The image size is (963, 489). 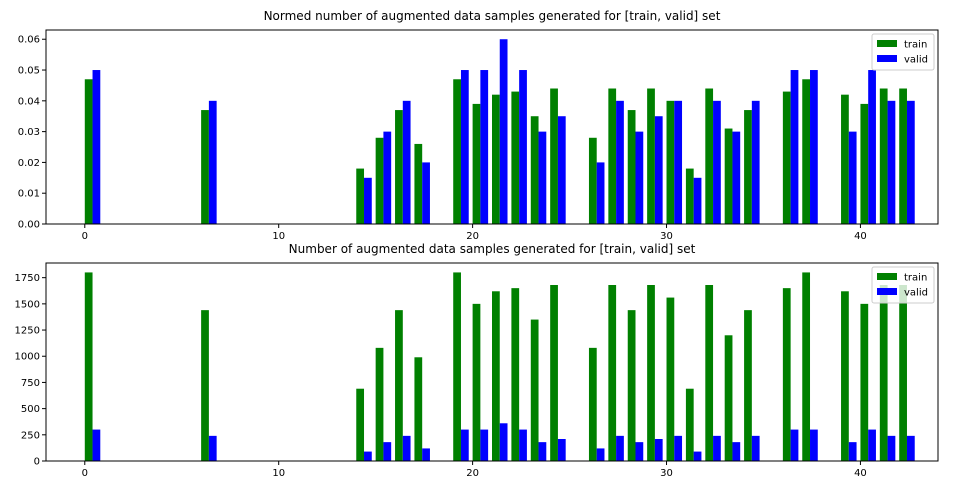 I want to click on legend-swatch-valid, so click(x=887, y=58).